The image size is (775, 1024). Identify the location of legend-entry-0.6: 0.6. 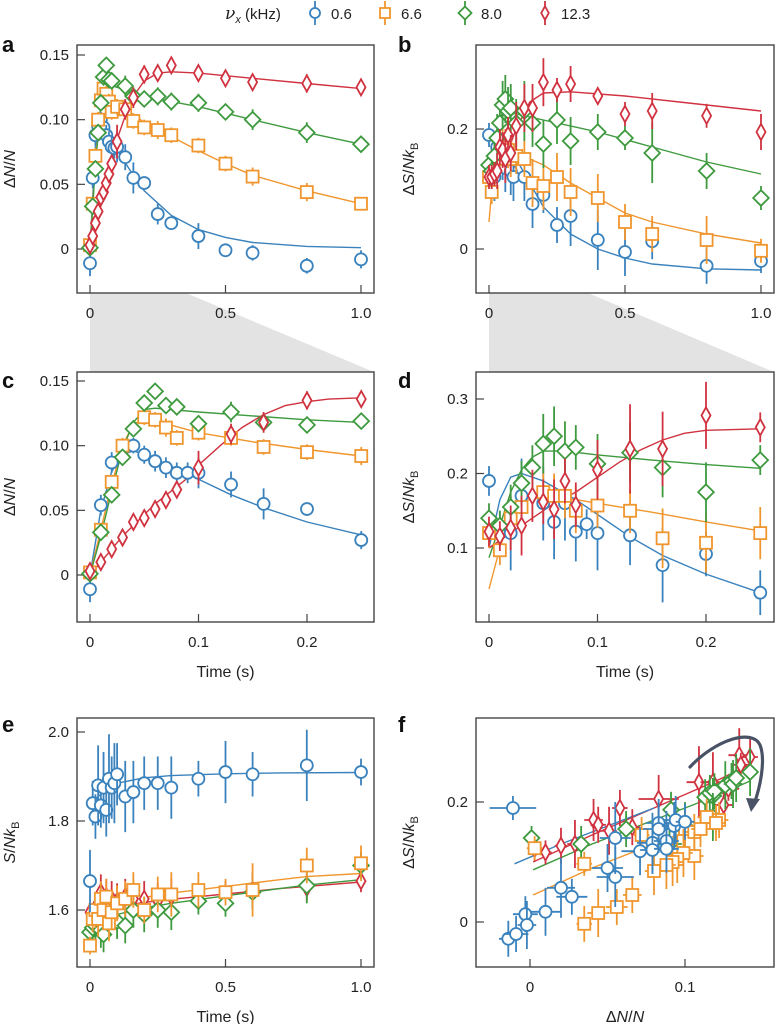
(330, 13).